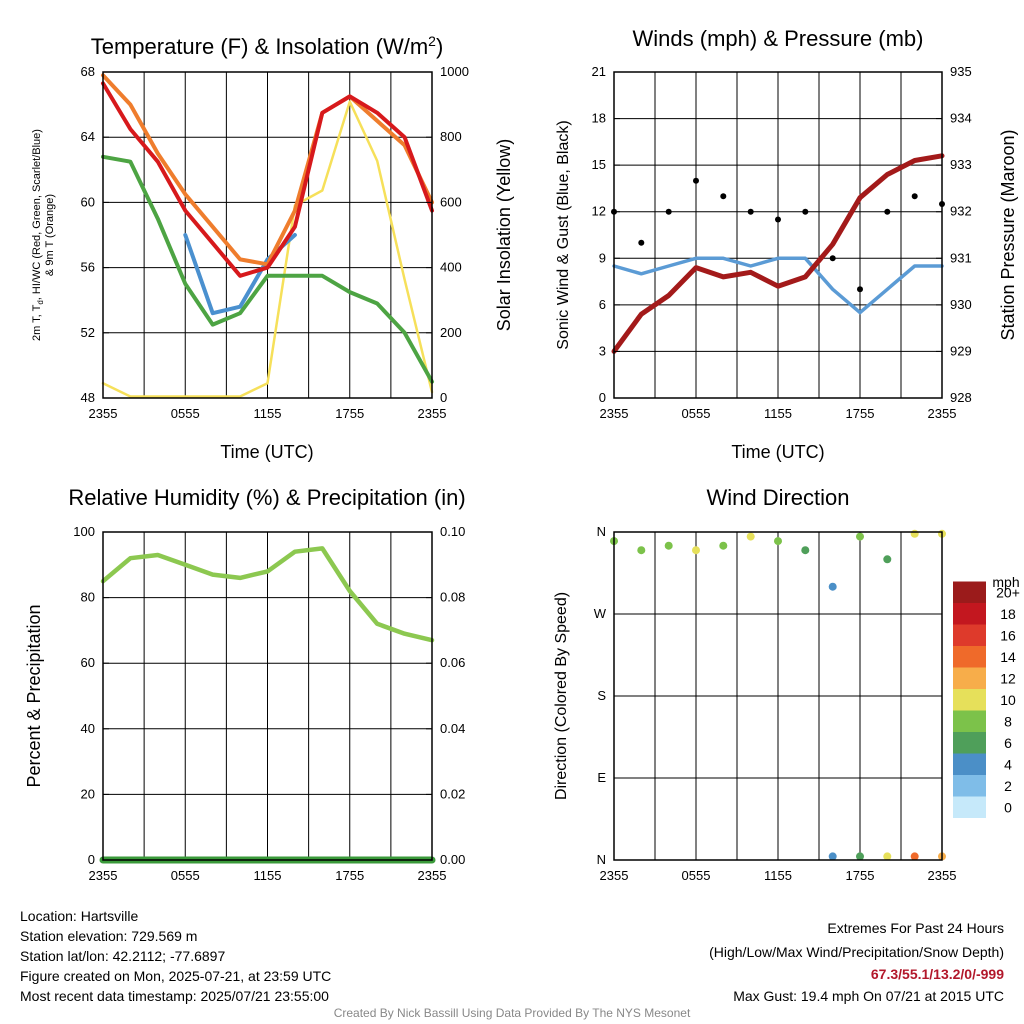 The height and width of the screenshot is (1024, 1024). Describe the element at coordinates (88, 662) in the screenshot. I see `panel3-y-tick-label: 60` at that location.